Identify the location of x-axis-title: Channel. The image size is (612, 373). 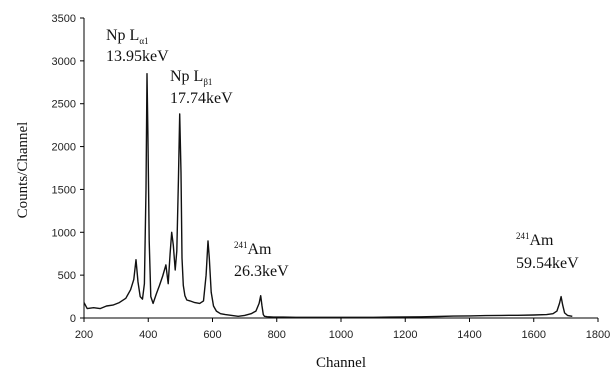
(341, 363).